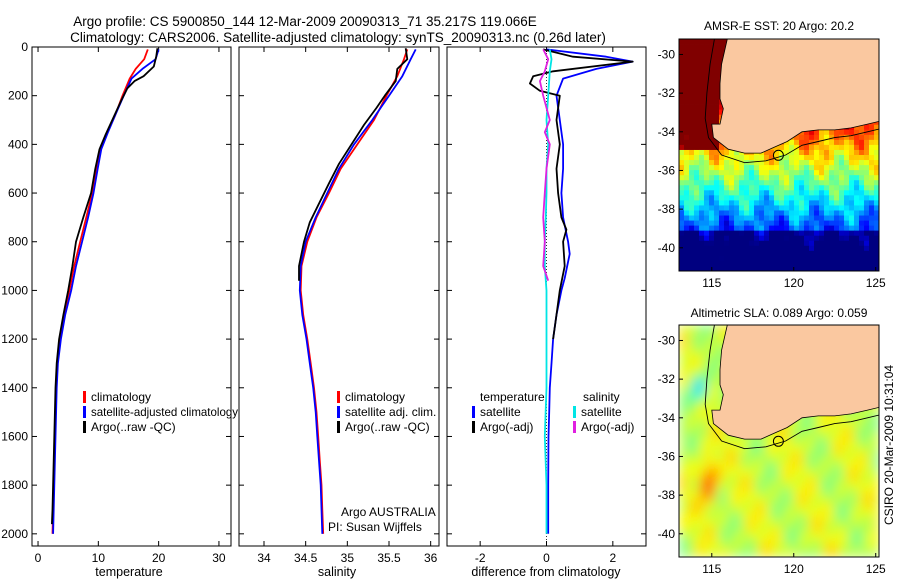 The image size is (900, 580). What do you see at coordinates (778, 441) in the screenshot?
I see `profile-location-marker` at bounding box center [778, 441].